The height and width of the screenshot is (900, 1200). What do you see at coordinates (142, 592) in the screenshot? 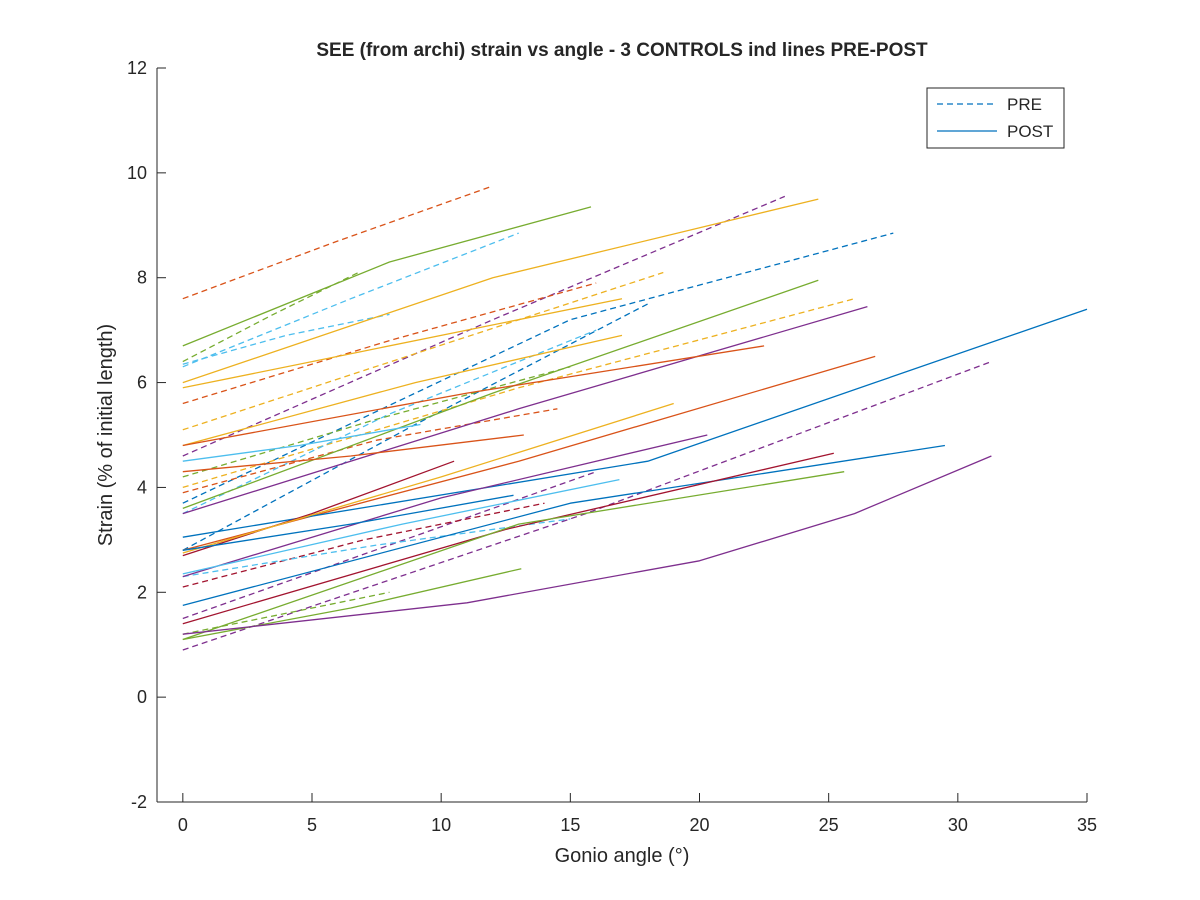
I see `y-tick-label: 2` at bounding box center [142, 592].